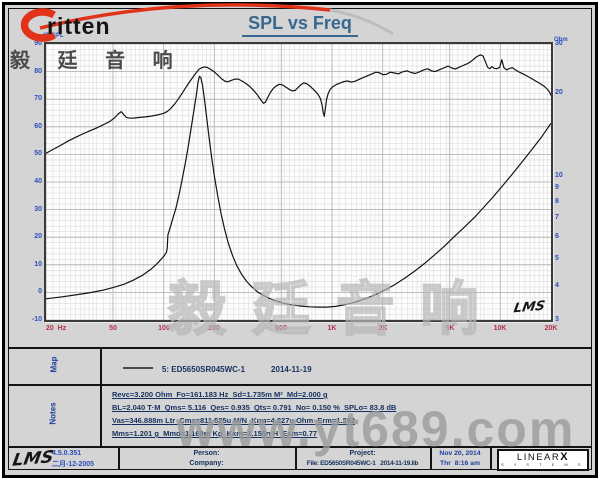 This screenshot has width=600, height=480. Describe the element at coordinates (557, 258) in the screenshot. I see `right-axis-tick: 5` at that location.